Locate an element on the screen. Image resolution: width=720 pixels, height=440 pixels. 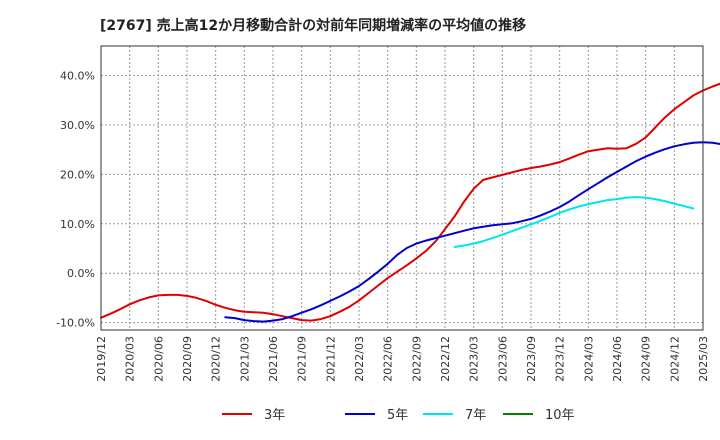
x-tick-label: 2024/06 is located at coordinates (617, 359).